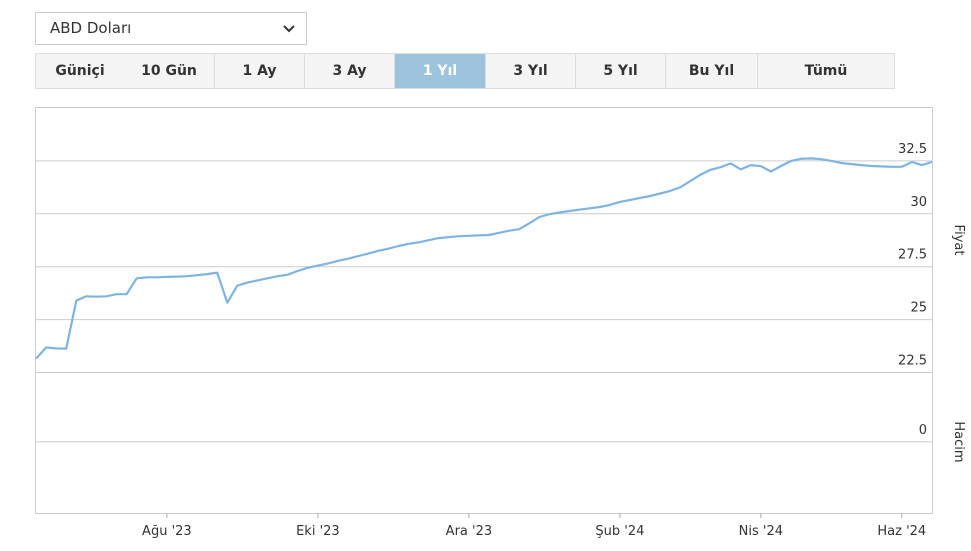  I want to click on range-tab: Bu Yıl, so click(711, 71).